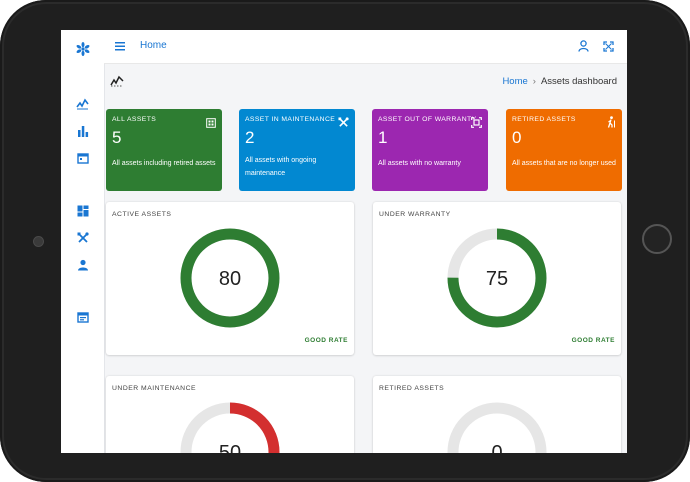  What do you see at coordinates (496, 447) in the screenshot?
I see `gauge-value: 0` at bounding box center [496, 447].